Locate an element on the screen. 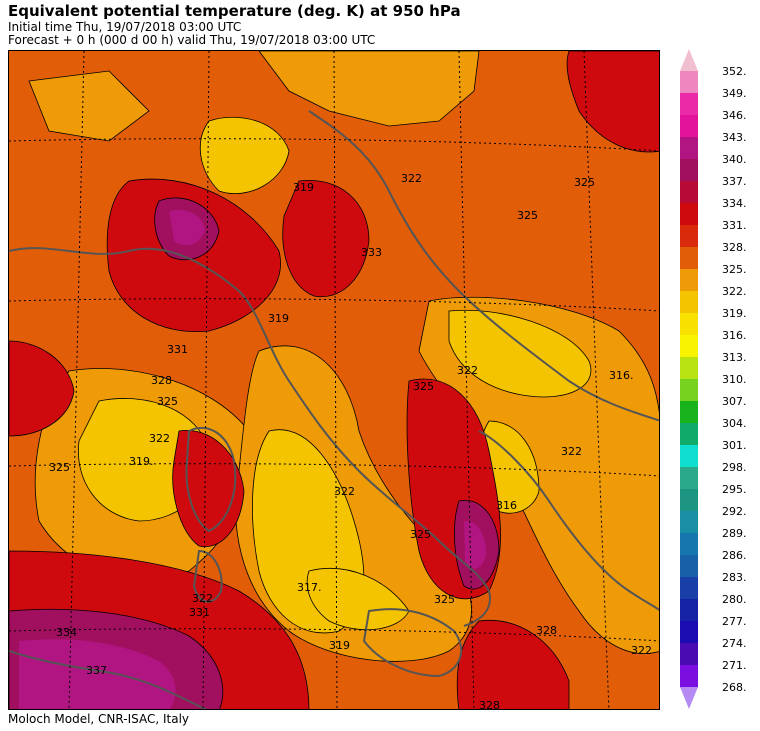  colorbar-tick-label: 325. is located at coordinates (734, 269).